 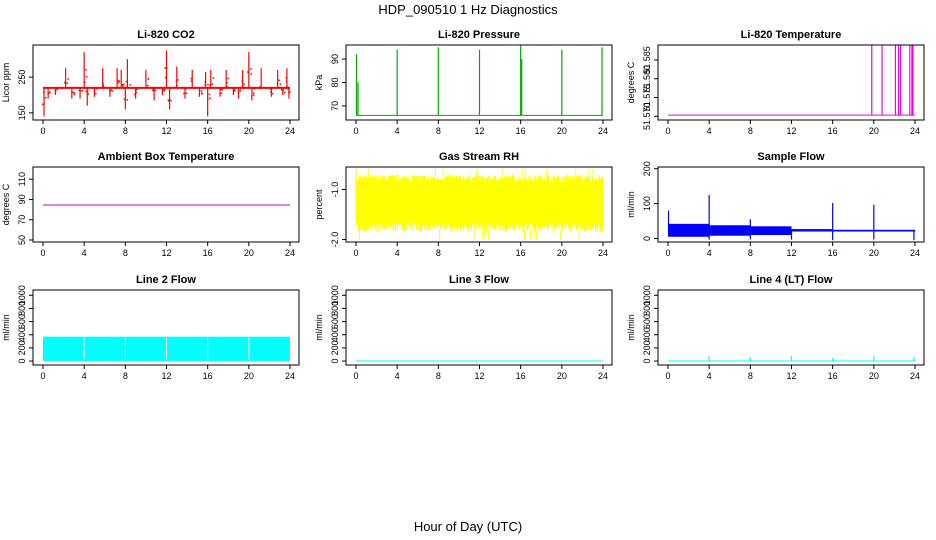 I want to click on y-axis-label: kPa, so click(x=319, y=83).